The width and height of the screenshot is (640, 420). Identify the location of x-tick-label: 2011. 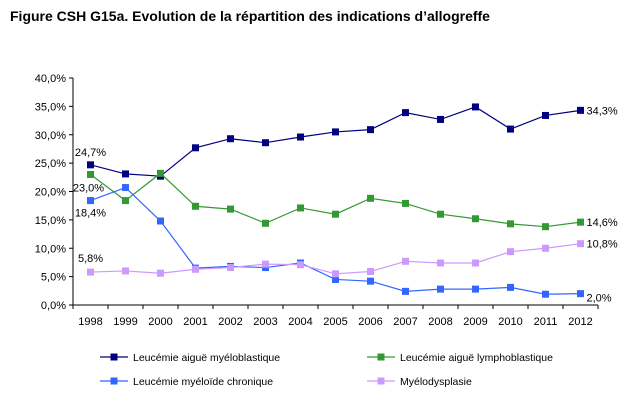
(546, 322).